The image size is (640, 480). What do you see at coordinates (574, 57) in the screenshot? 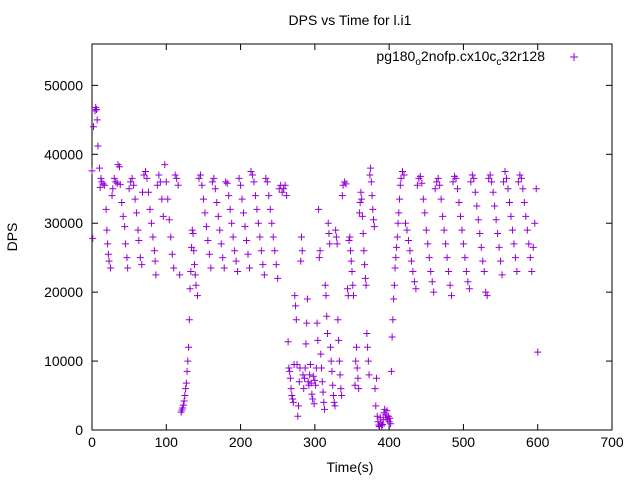
I see `legend-marker` at bounding box center [574, 57].